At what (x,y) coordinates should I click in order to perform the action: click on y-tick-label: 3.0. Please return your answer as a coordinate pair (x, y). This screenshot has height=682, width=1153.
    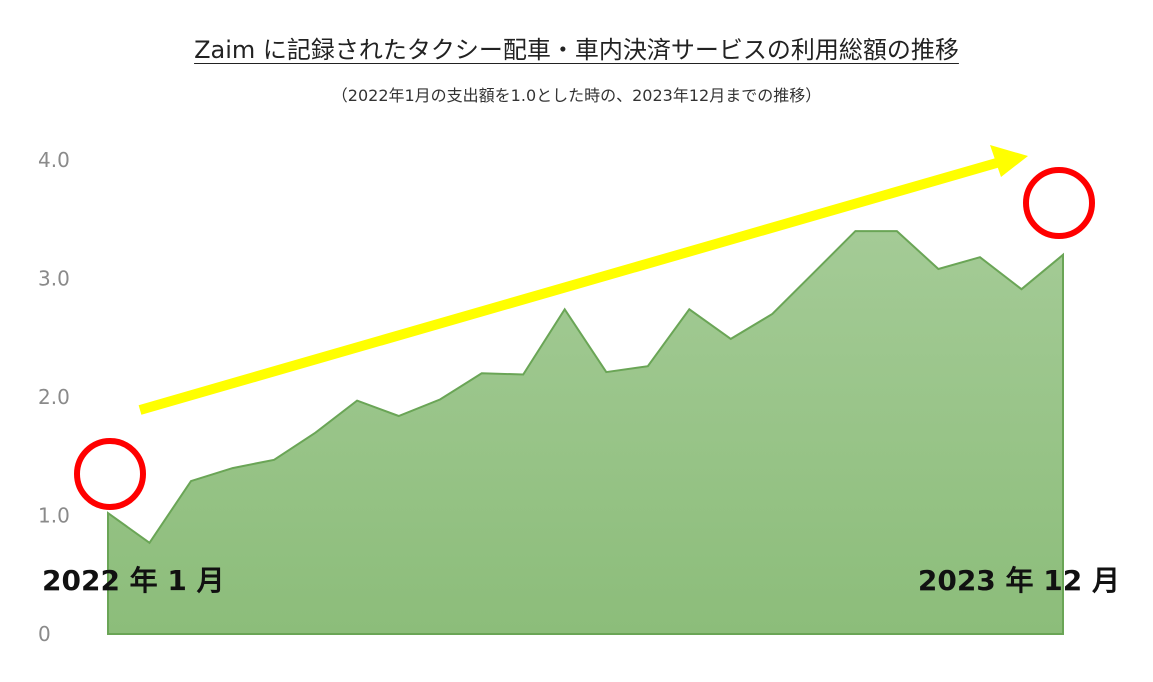
    Looking at the image, I should click on (54, 279).